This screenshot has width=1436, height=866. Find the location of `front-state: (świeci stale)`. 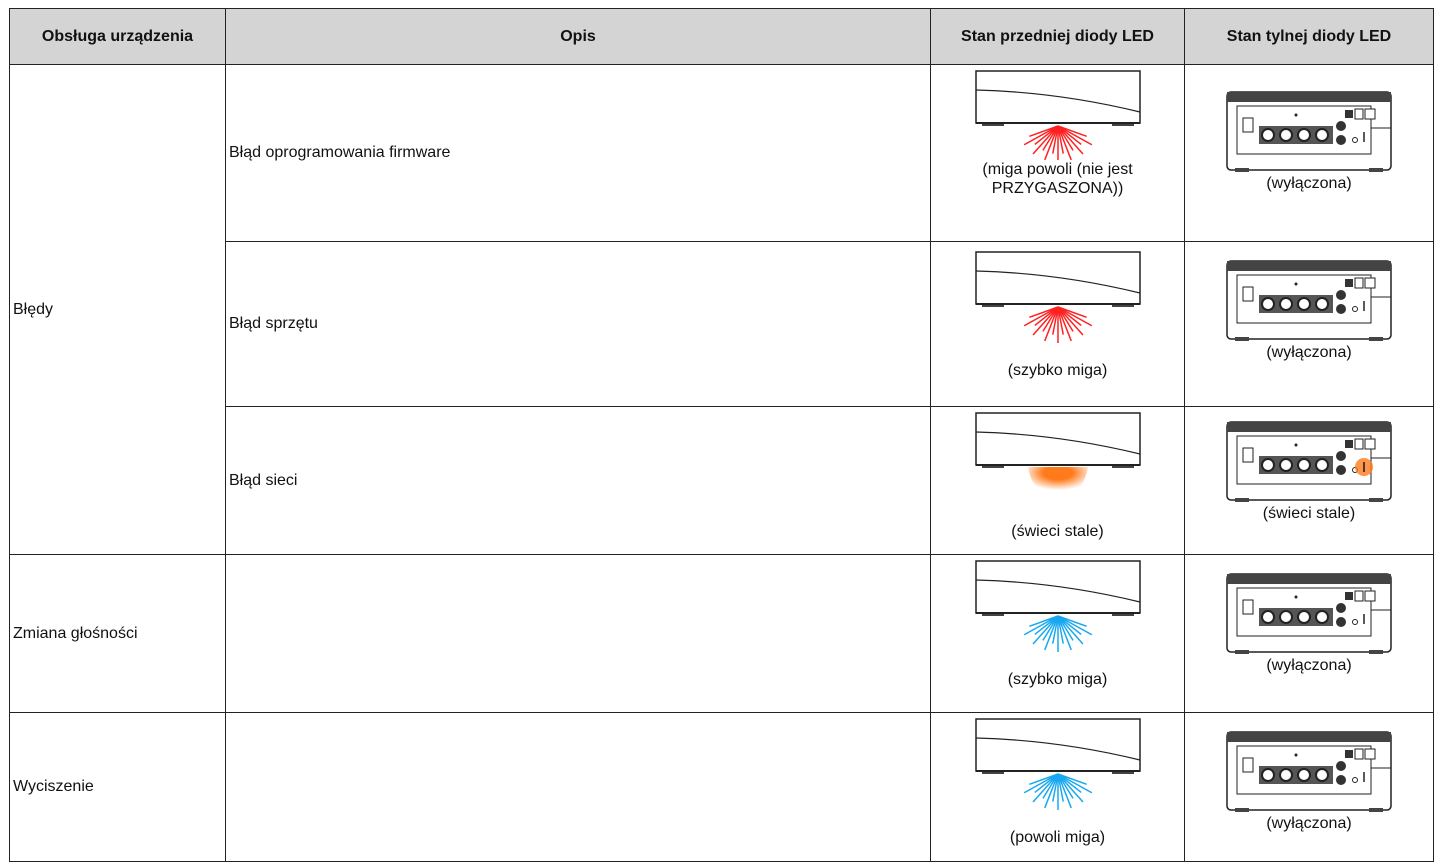

front-state: (świeci stale) is located at coordinates (1057, 531).